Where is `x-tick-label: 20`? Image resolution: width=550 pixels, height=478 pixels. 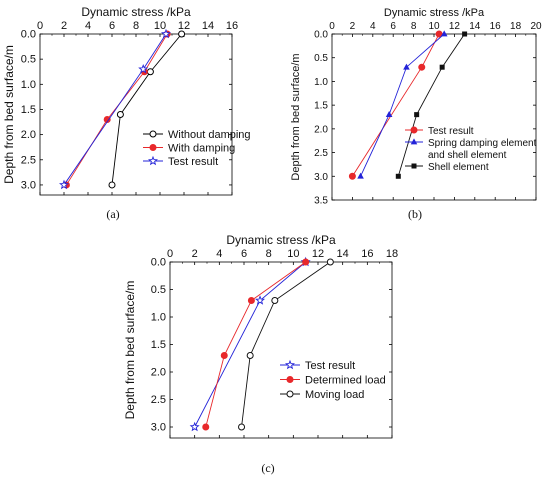 x-tick-label: 20 is located at coordinates (536, 26).